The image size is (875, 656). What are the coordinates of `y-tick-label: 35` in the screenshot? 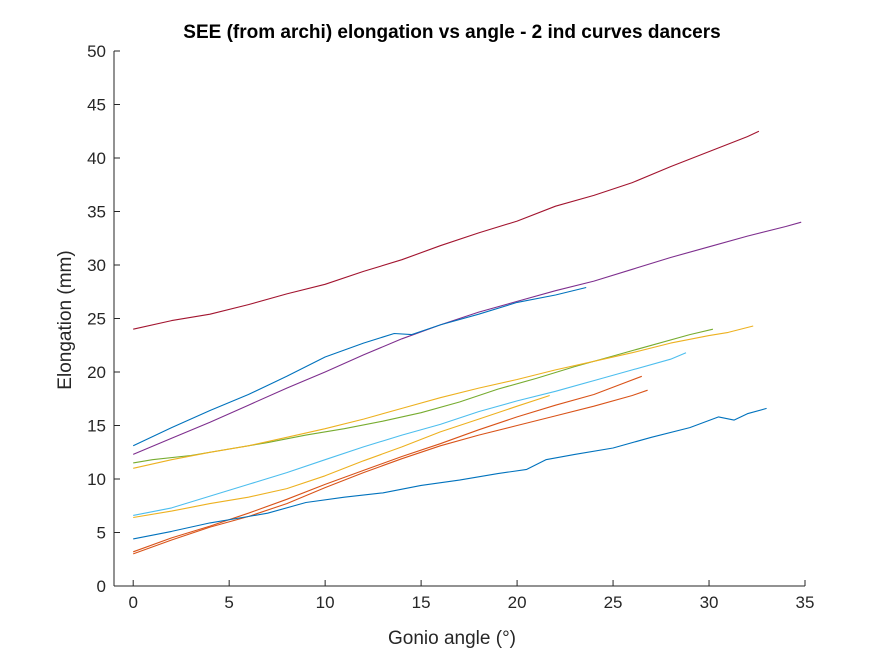 It's located at (96, 212).